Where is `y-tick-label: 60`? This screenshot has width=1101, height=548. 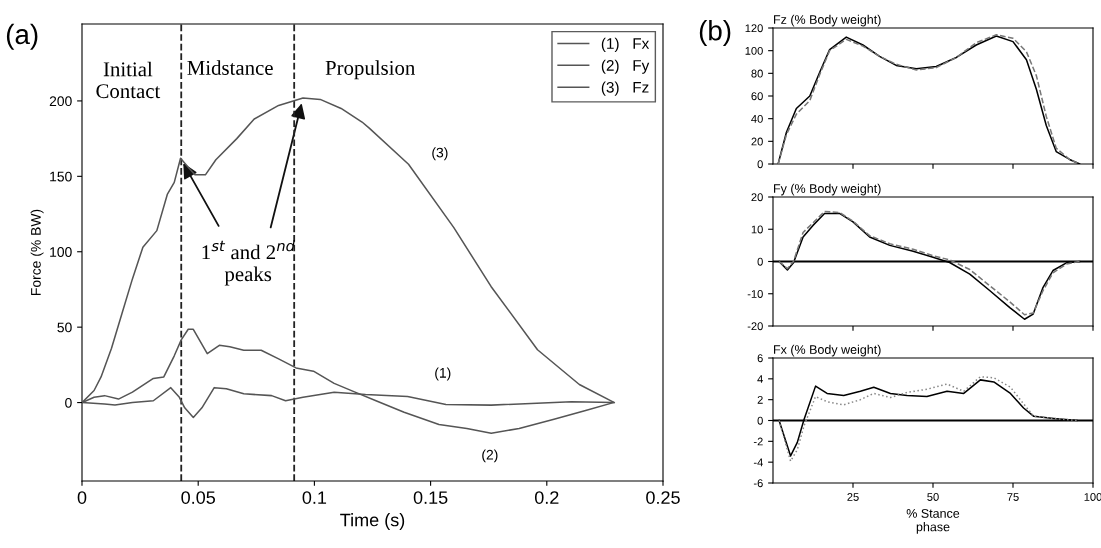 y-tick-label: 60 is located at coordinates (757, 96).